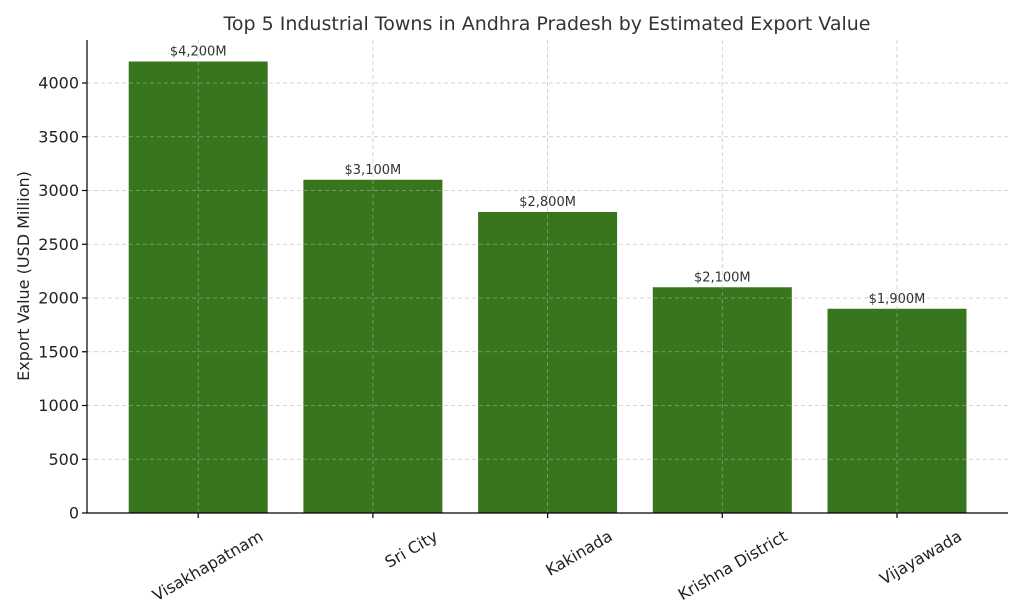  Describe the element at coordinates (722, 277) in the screenshot. I see `data-label: $2,100M` at that location.